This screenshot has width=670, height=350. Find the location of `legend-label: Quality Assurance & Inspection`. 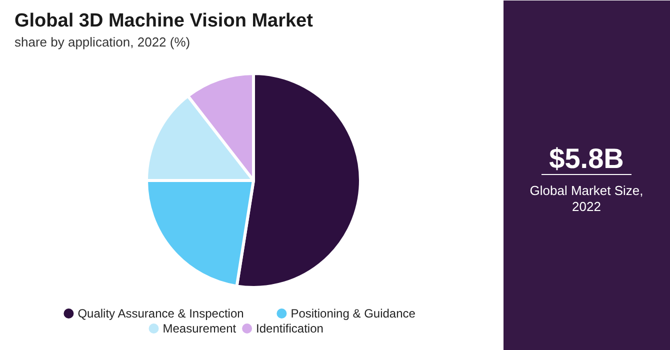

legend-label: Quality Assurance & Inspection is located at coordinates (161, 313).